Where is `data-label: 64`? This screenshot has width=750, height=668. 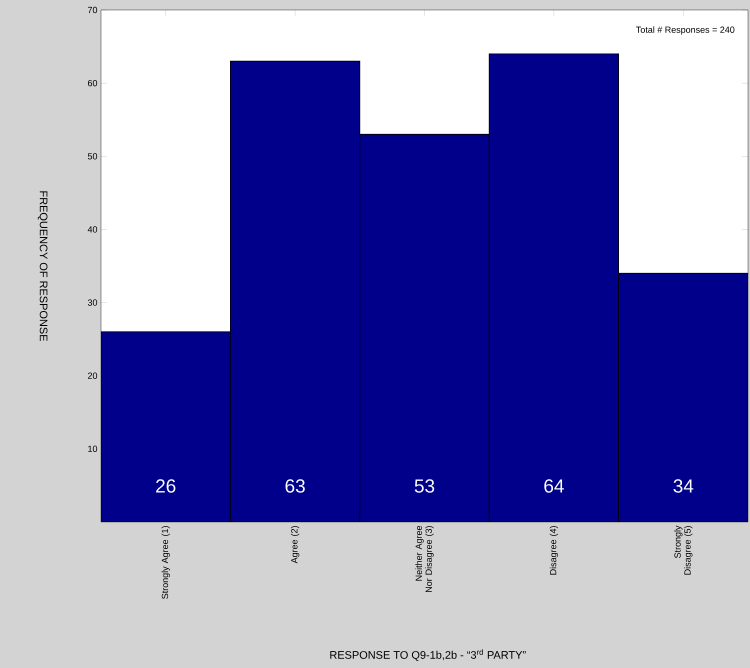
data-label: 64 is located at coordinates (554, 486).